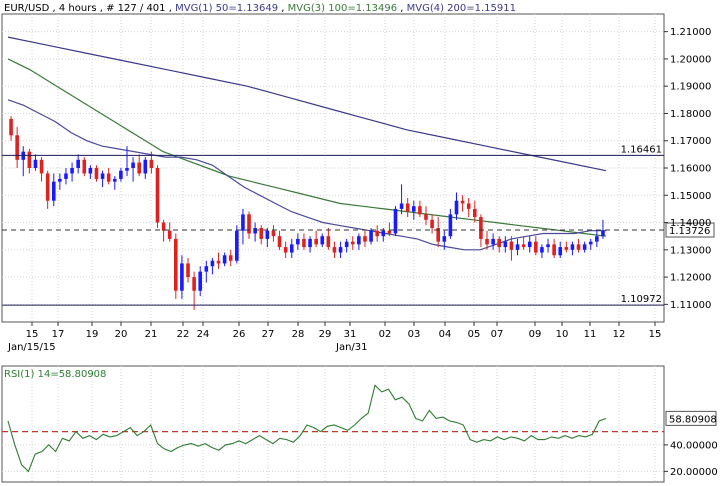  I want to click on time-tick-label: 19, so click(92, 334).